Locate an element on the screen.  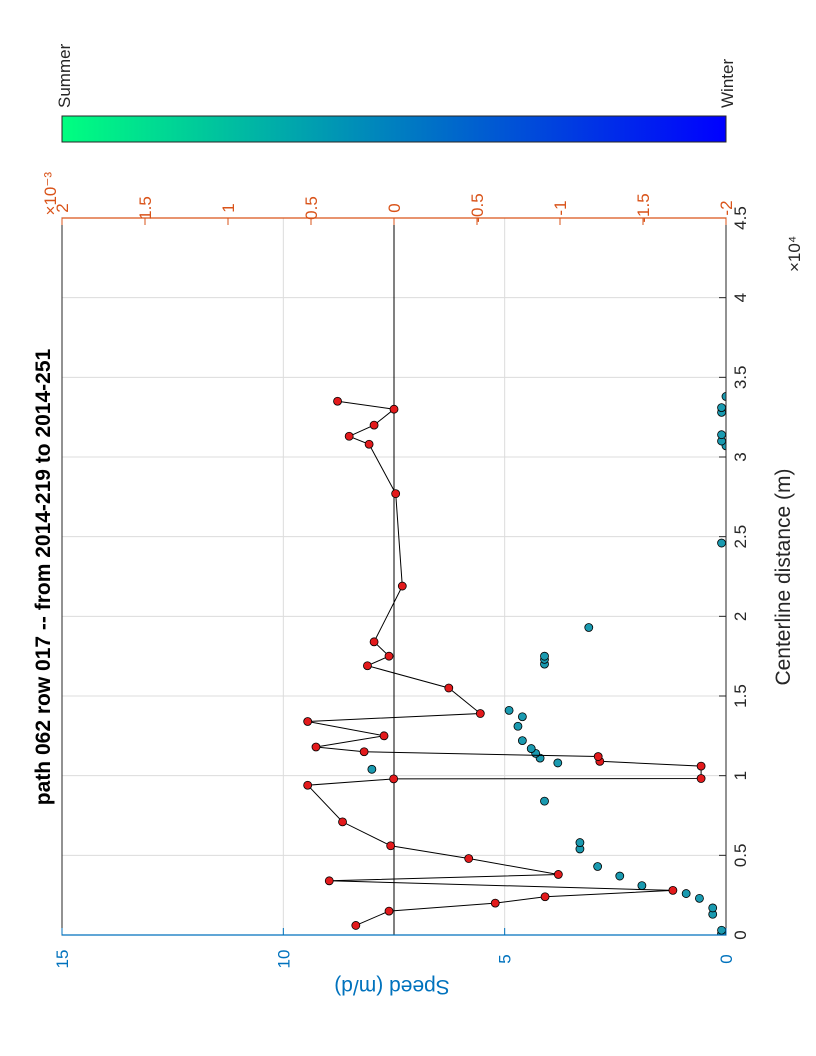
x-tick-label: 2.5 is located at coordinates (740, 537).